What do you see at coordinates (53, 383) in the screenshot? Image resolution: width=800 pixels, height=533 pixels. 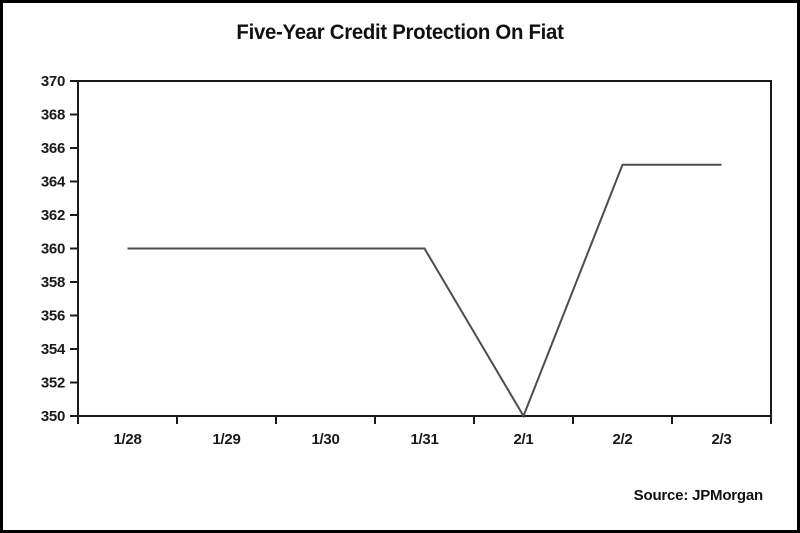 I see `y-axis-tick-label: 352` at bounding box center [53, 383].